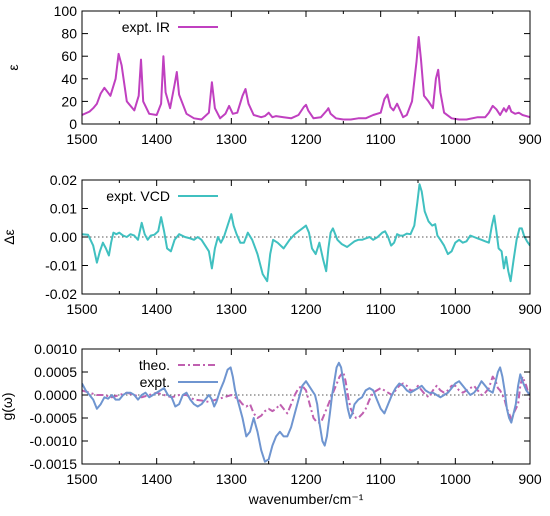 This screenshot has height=516, width=550. Describe the element at coordinates (63, 209) in the screenshot. I see `y-tick-label: 0.01` at that location.